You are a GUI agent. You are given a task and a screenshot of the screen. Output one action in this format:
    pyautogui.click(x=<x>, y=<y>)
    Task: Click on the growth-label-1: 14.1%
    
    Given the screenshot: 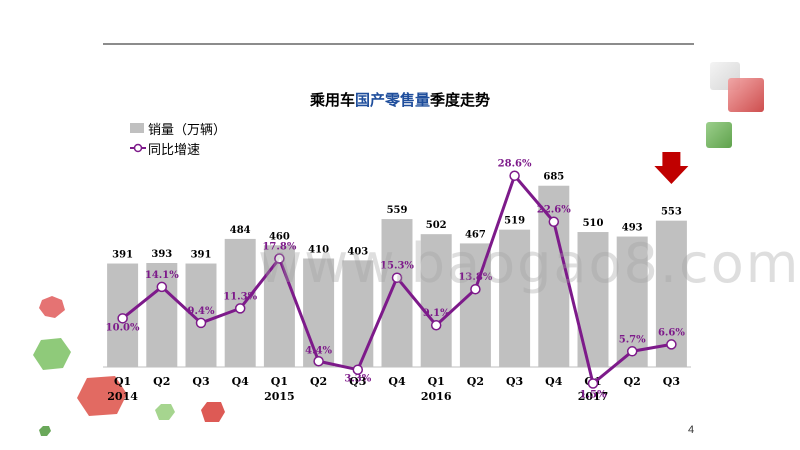 What is the action you would take?
    pyautogui.click(x=162, y=275)
    